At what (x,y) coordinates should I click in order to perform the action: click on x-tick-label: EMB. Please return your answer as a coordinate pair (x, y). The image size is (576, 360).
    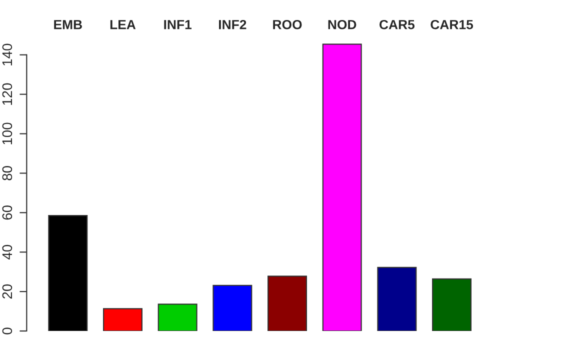
    Looking at the image, I should click on (68, 25).